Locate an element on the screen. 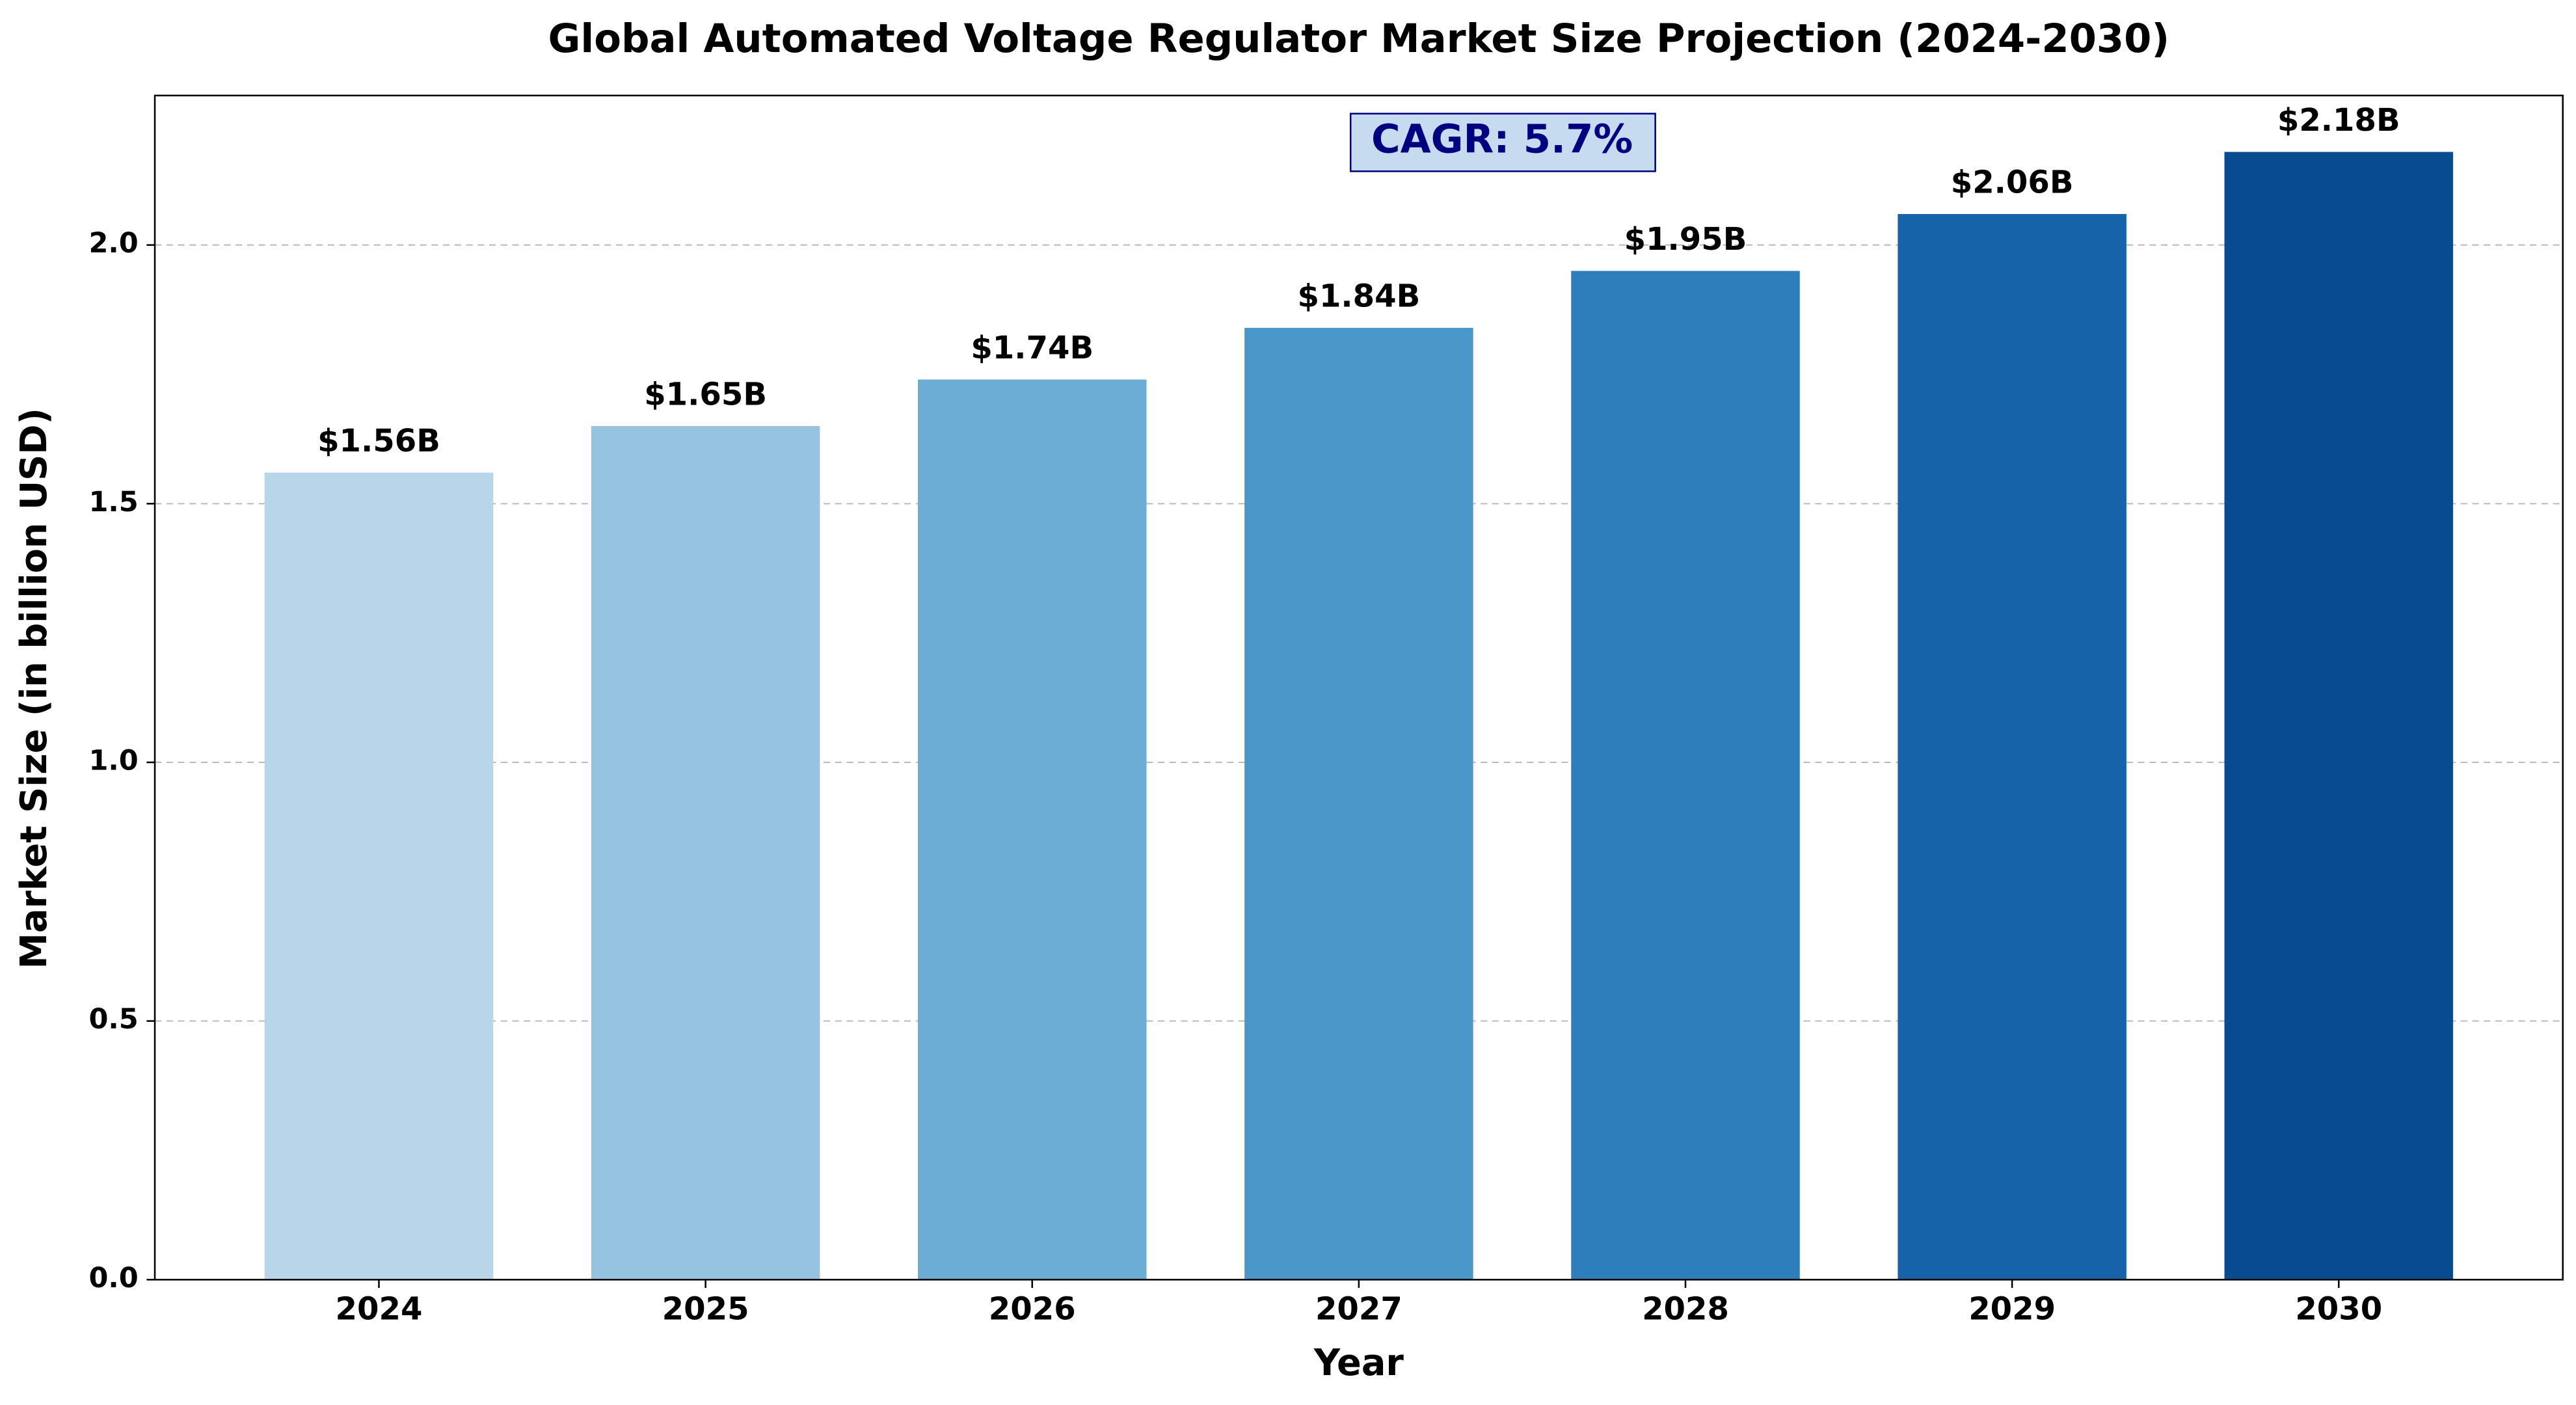 The width and height of the screenshot is (2576, 1405). y-tick-label: 0.5 is located at coordinates (113, 1019).